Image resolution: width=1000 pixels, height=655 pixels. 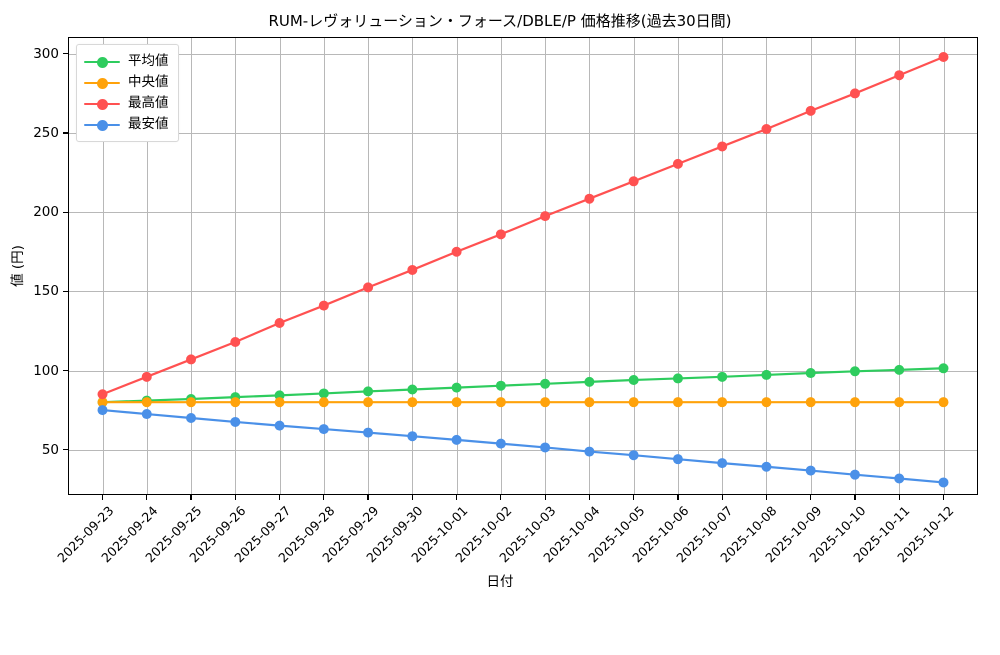 I want to click on series-line, so click(x=523, y=446).